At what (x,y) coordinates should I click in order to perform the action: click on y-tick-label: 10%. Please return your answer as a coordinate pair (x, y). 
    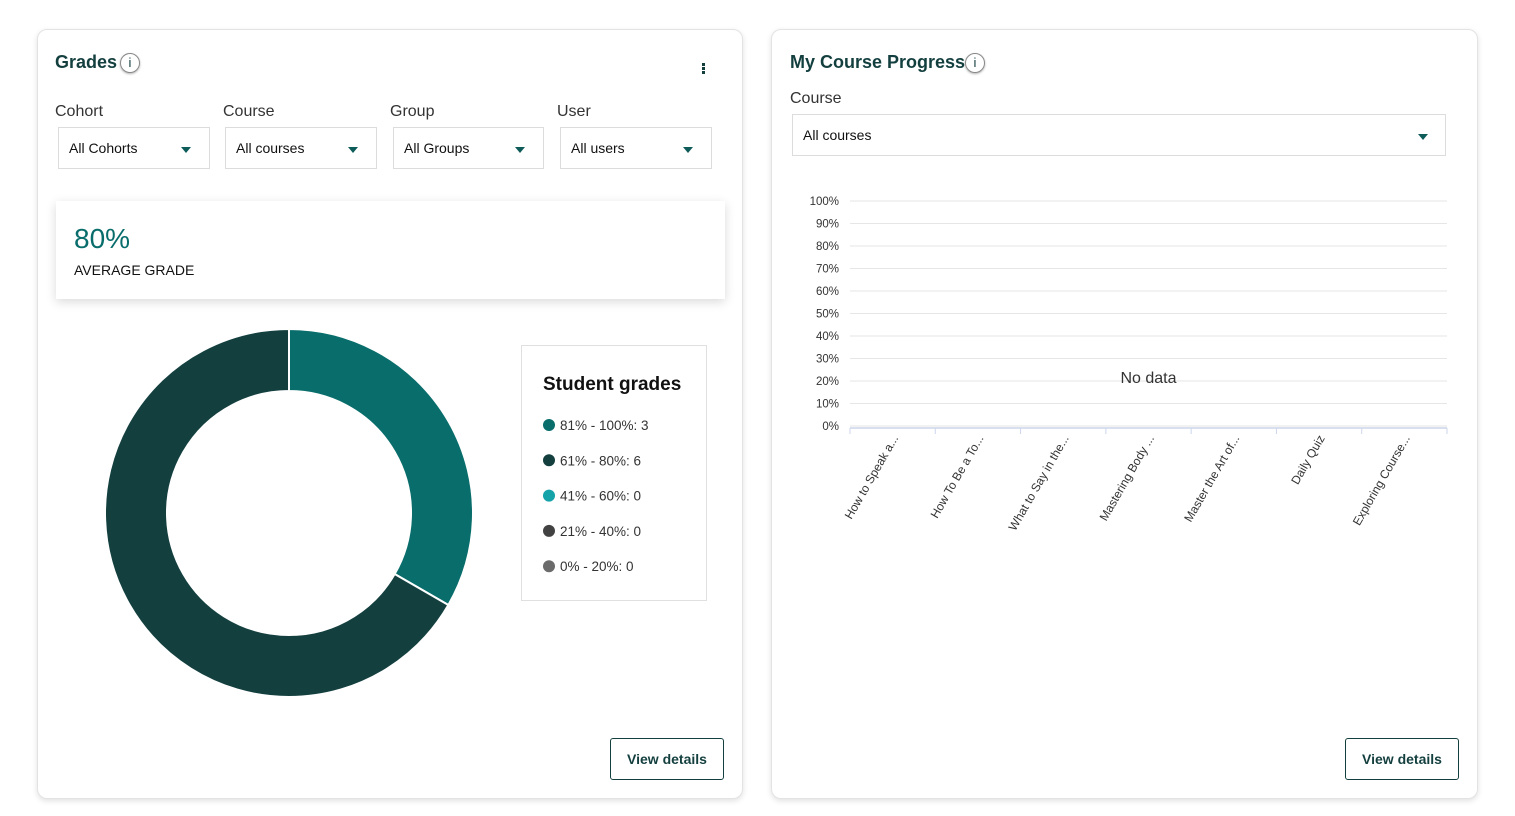
    Looking at the image, I should click on (827, 405).